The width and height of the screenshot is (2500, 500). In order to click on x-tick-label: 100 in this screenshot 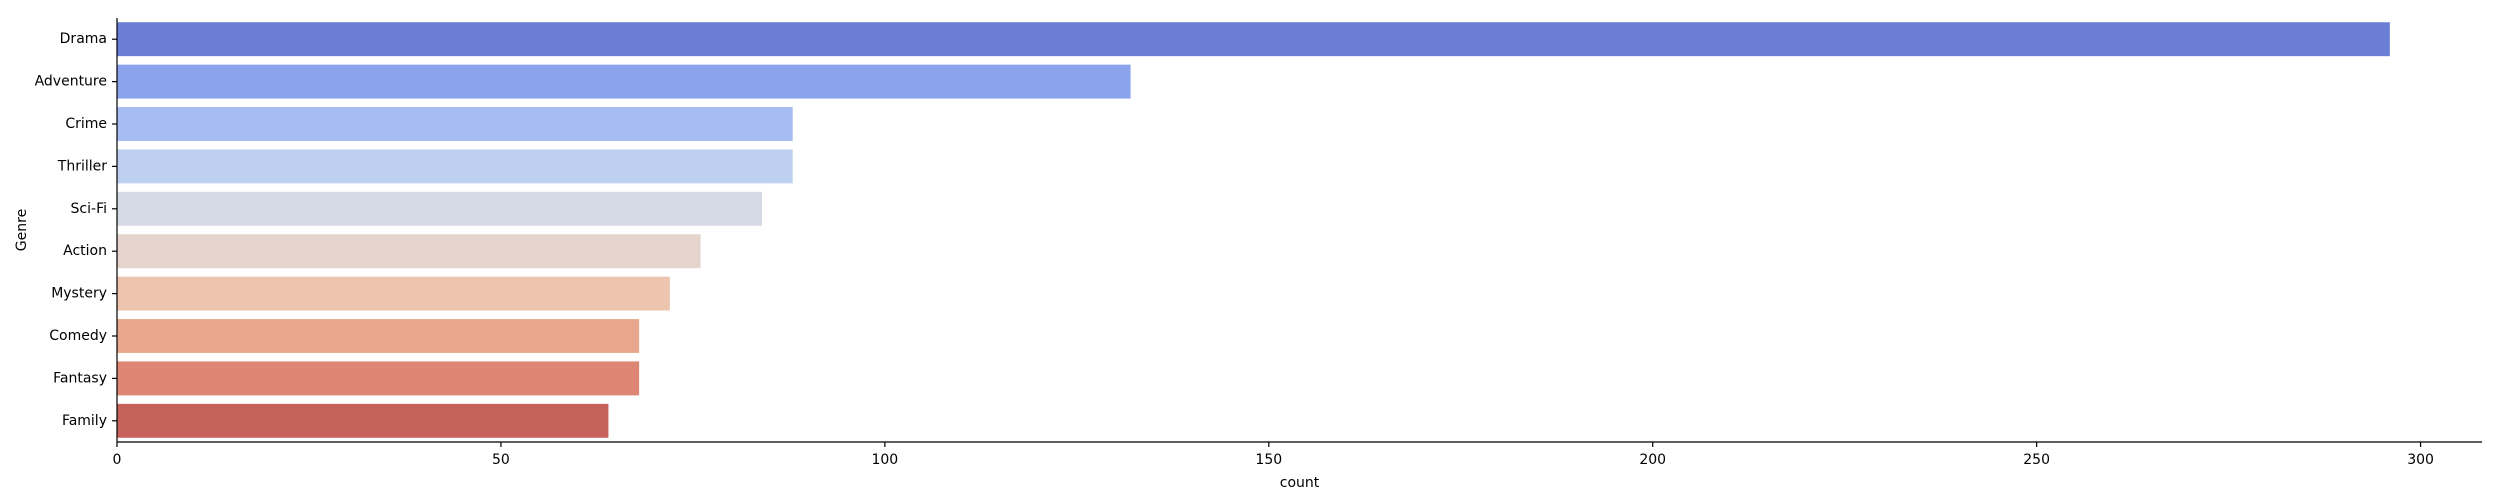, I will do `click(884, 460)`.